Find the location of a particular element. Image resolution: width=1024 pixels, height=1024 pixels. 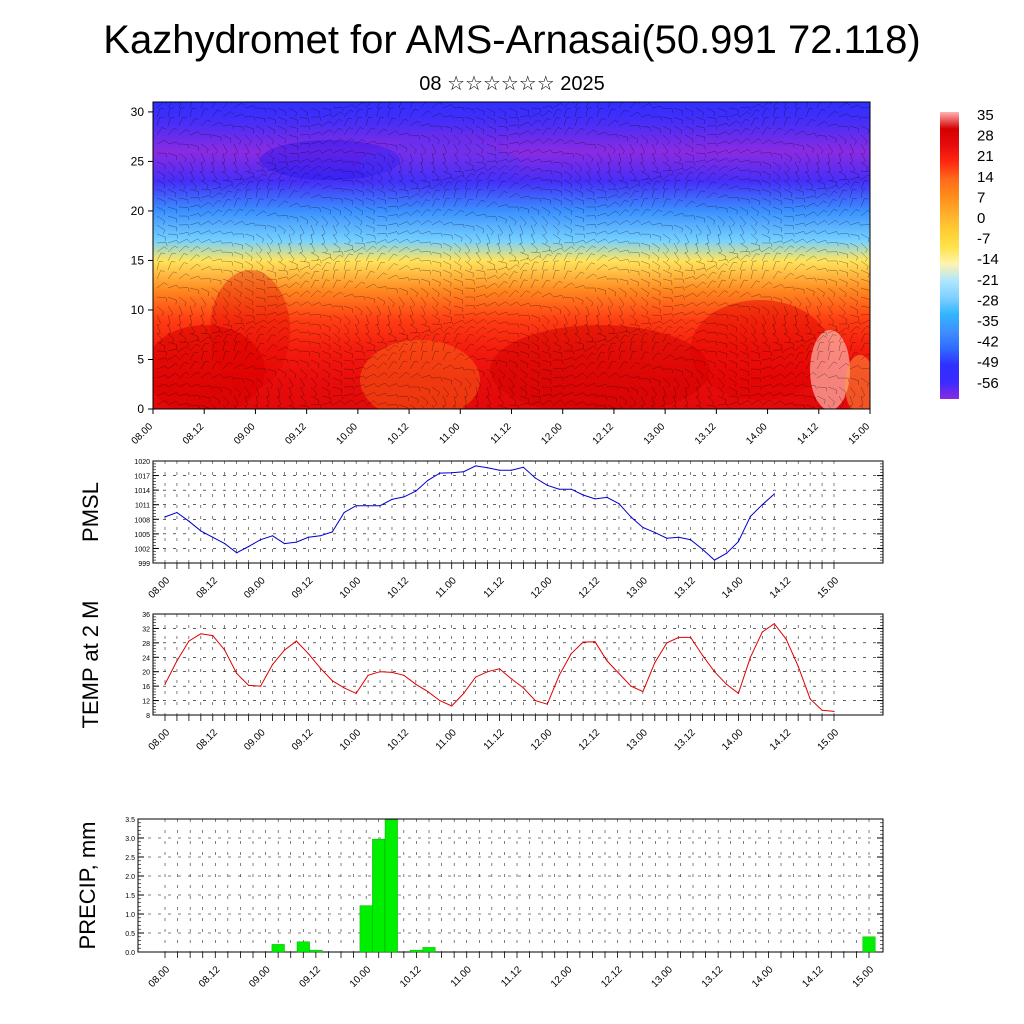

time-tick-label: 08.12 is located at coordinates (207, 588).